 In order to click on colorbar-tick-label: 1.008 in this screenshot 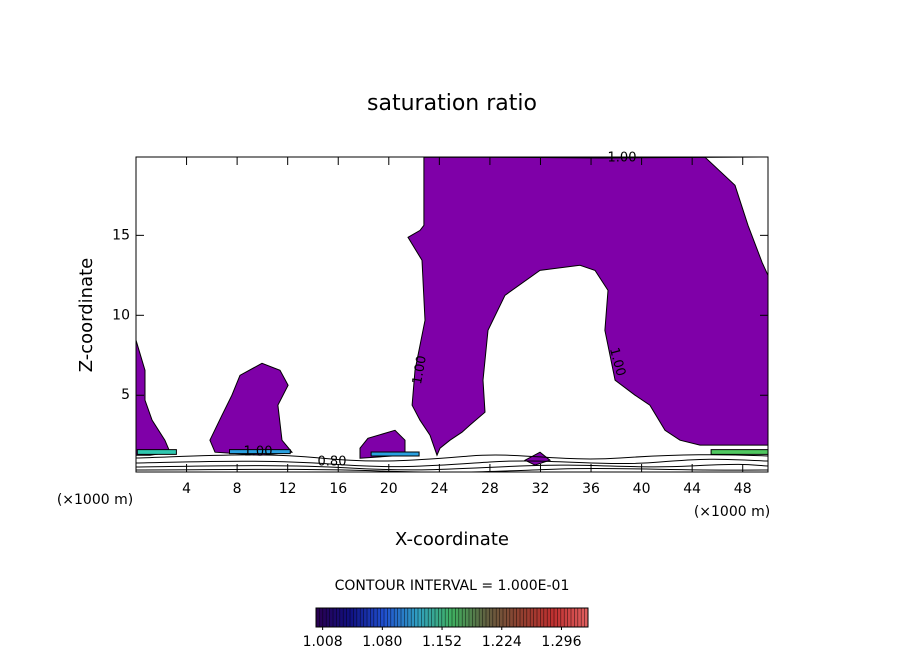, I will do `click(323, 642)`.